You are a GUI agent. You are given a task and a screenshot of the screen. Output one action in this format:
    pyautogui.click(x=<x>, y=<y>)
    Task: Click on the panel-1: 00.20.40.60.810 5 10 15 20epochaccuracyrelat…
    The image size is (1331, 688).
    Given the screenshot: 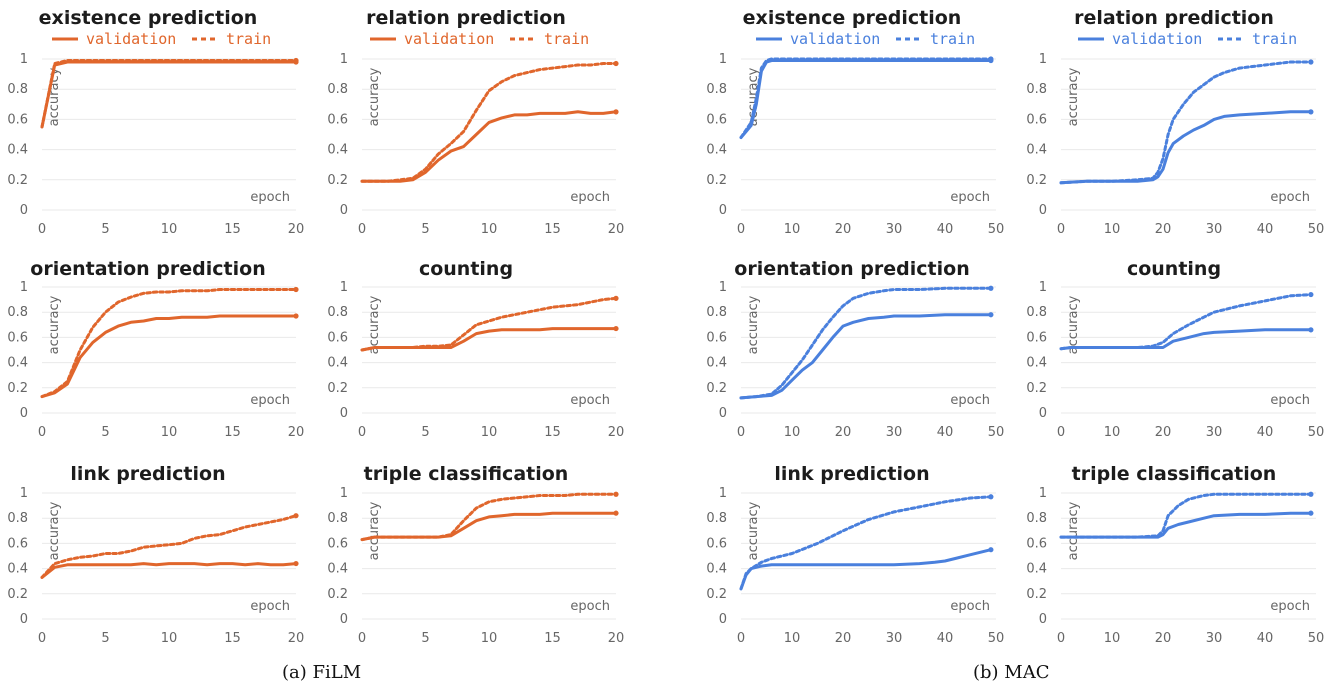 What is the action you would take?
    pyautogui.click(x=475, y=122)
    